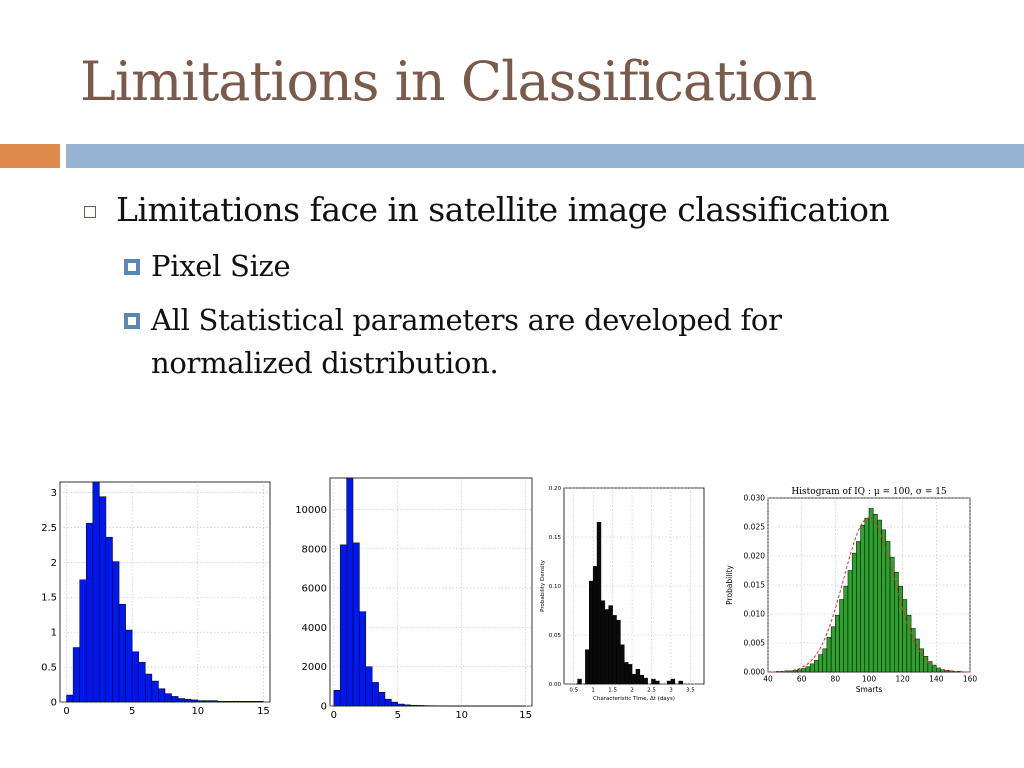 The width and height of the screenshot is (1024, 768). What do you see at coordinates (314, 589) in the screenshot?
I see `y-tick-label: 6000` at bounding box center [314, 589].